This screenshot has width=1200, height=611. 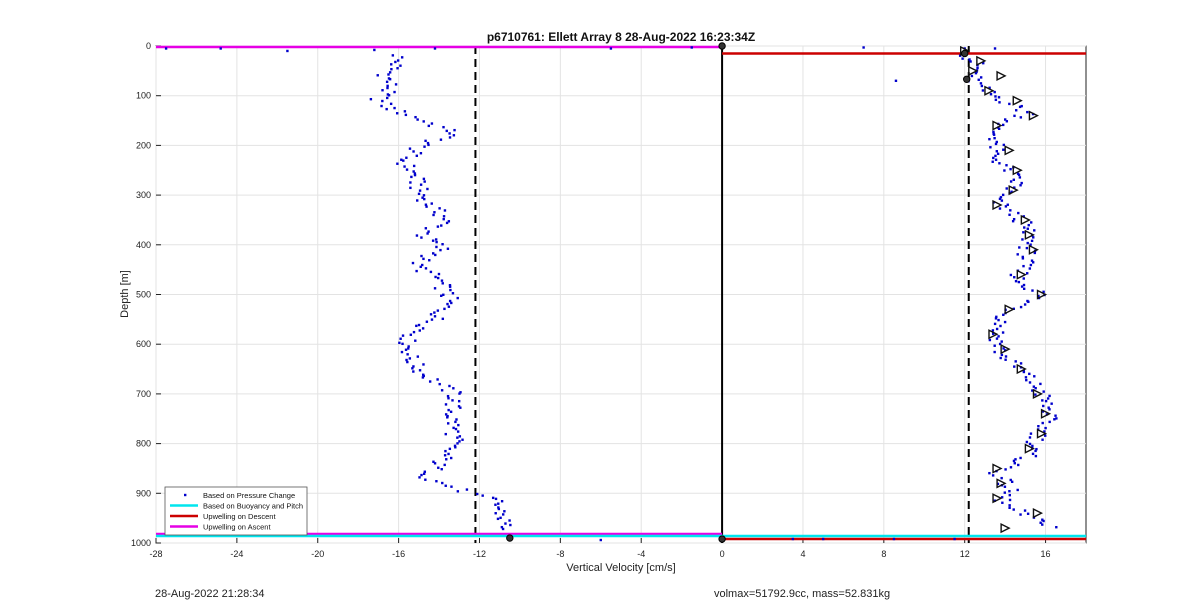 What do you see at coordinates (253, 506) in the screenshot?
I see `legend-label: Based on Buoyancy and Pitch` at bounding box center [253, 506].